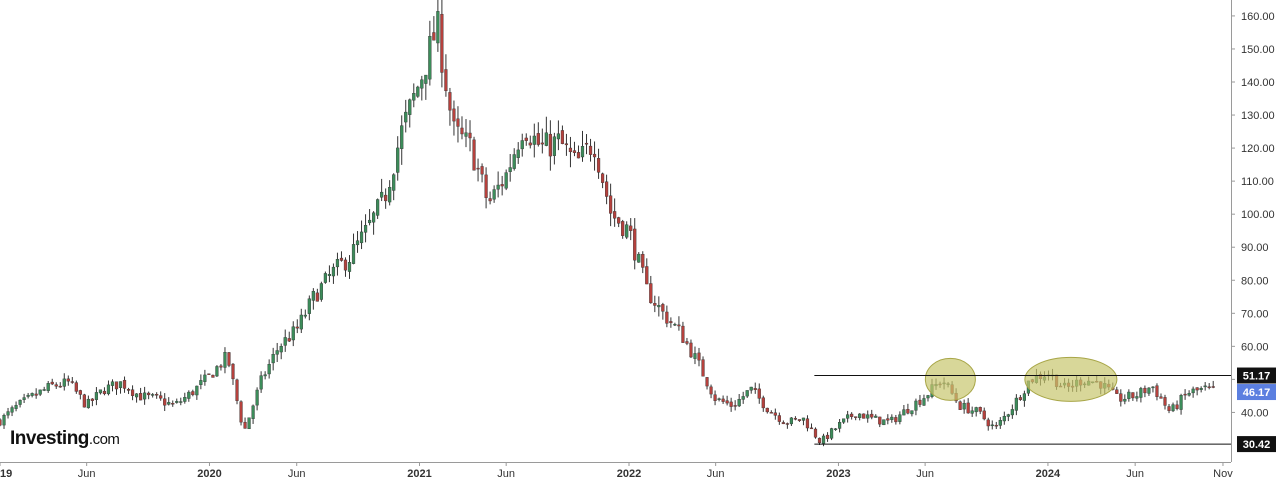 The image size is (1277, 483). Describe the element at coordinates (950, 379) in the screenshot. I see `highlight-ellipse` at that location.